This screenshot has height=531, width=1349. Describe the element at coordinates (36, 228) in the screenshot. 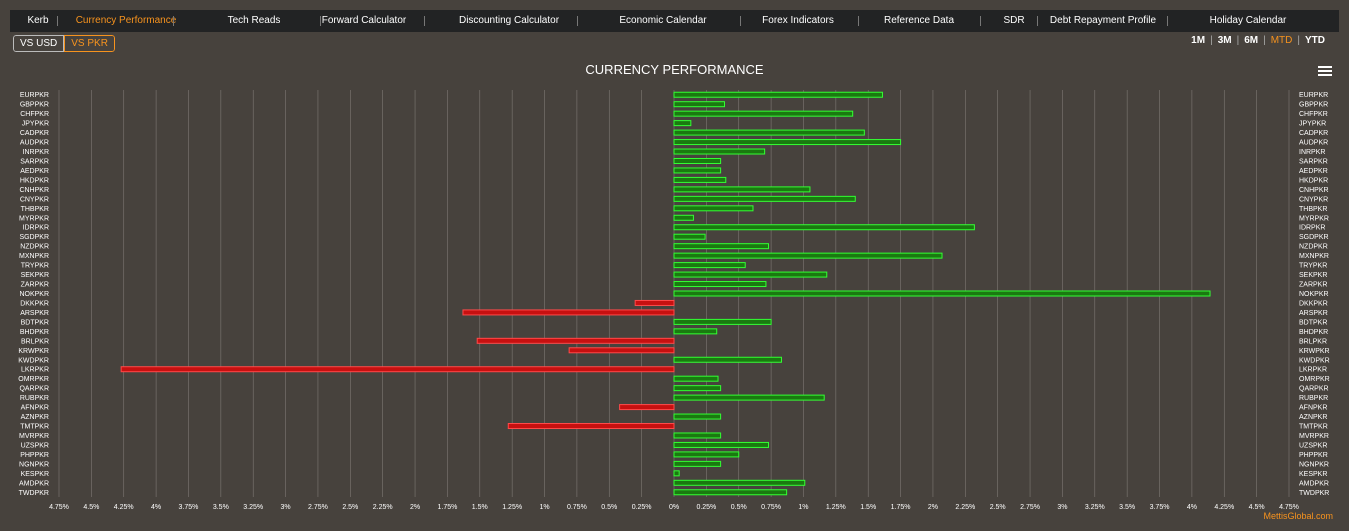

I see `y-label-left: IDRPKR` at that location.